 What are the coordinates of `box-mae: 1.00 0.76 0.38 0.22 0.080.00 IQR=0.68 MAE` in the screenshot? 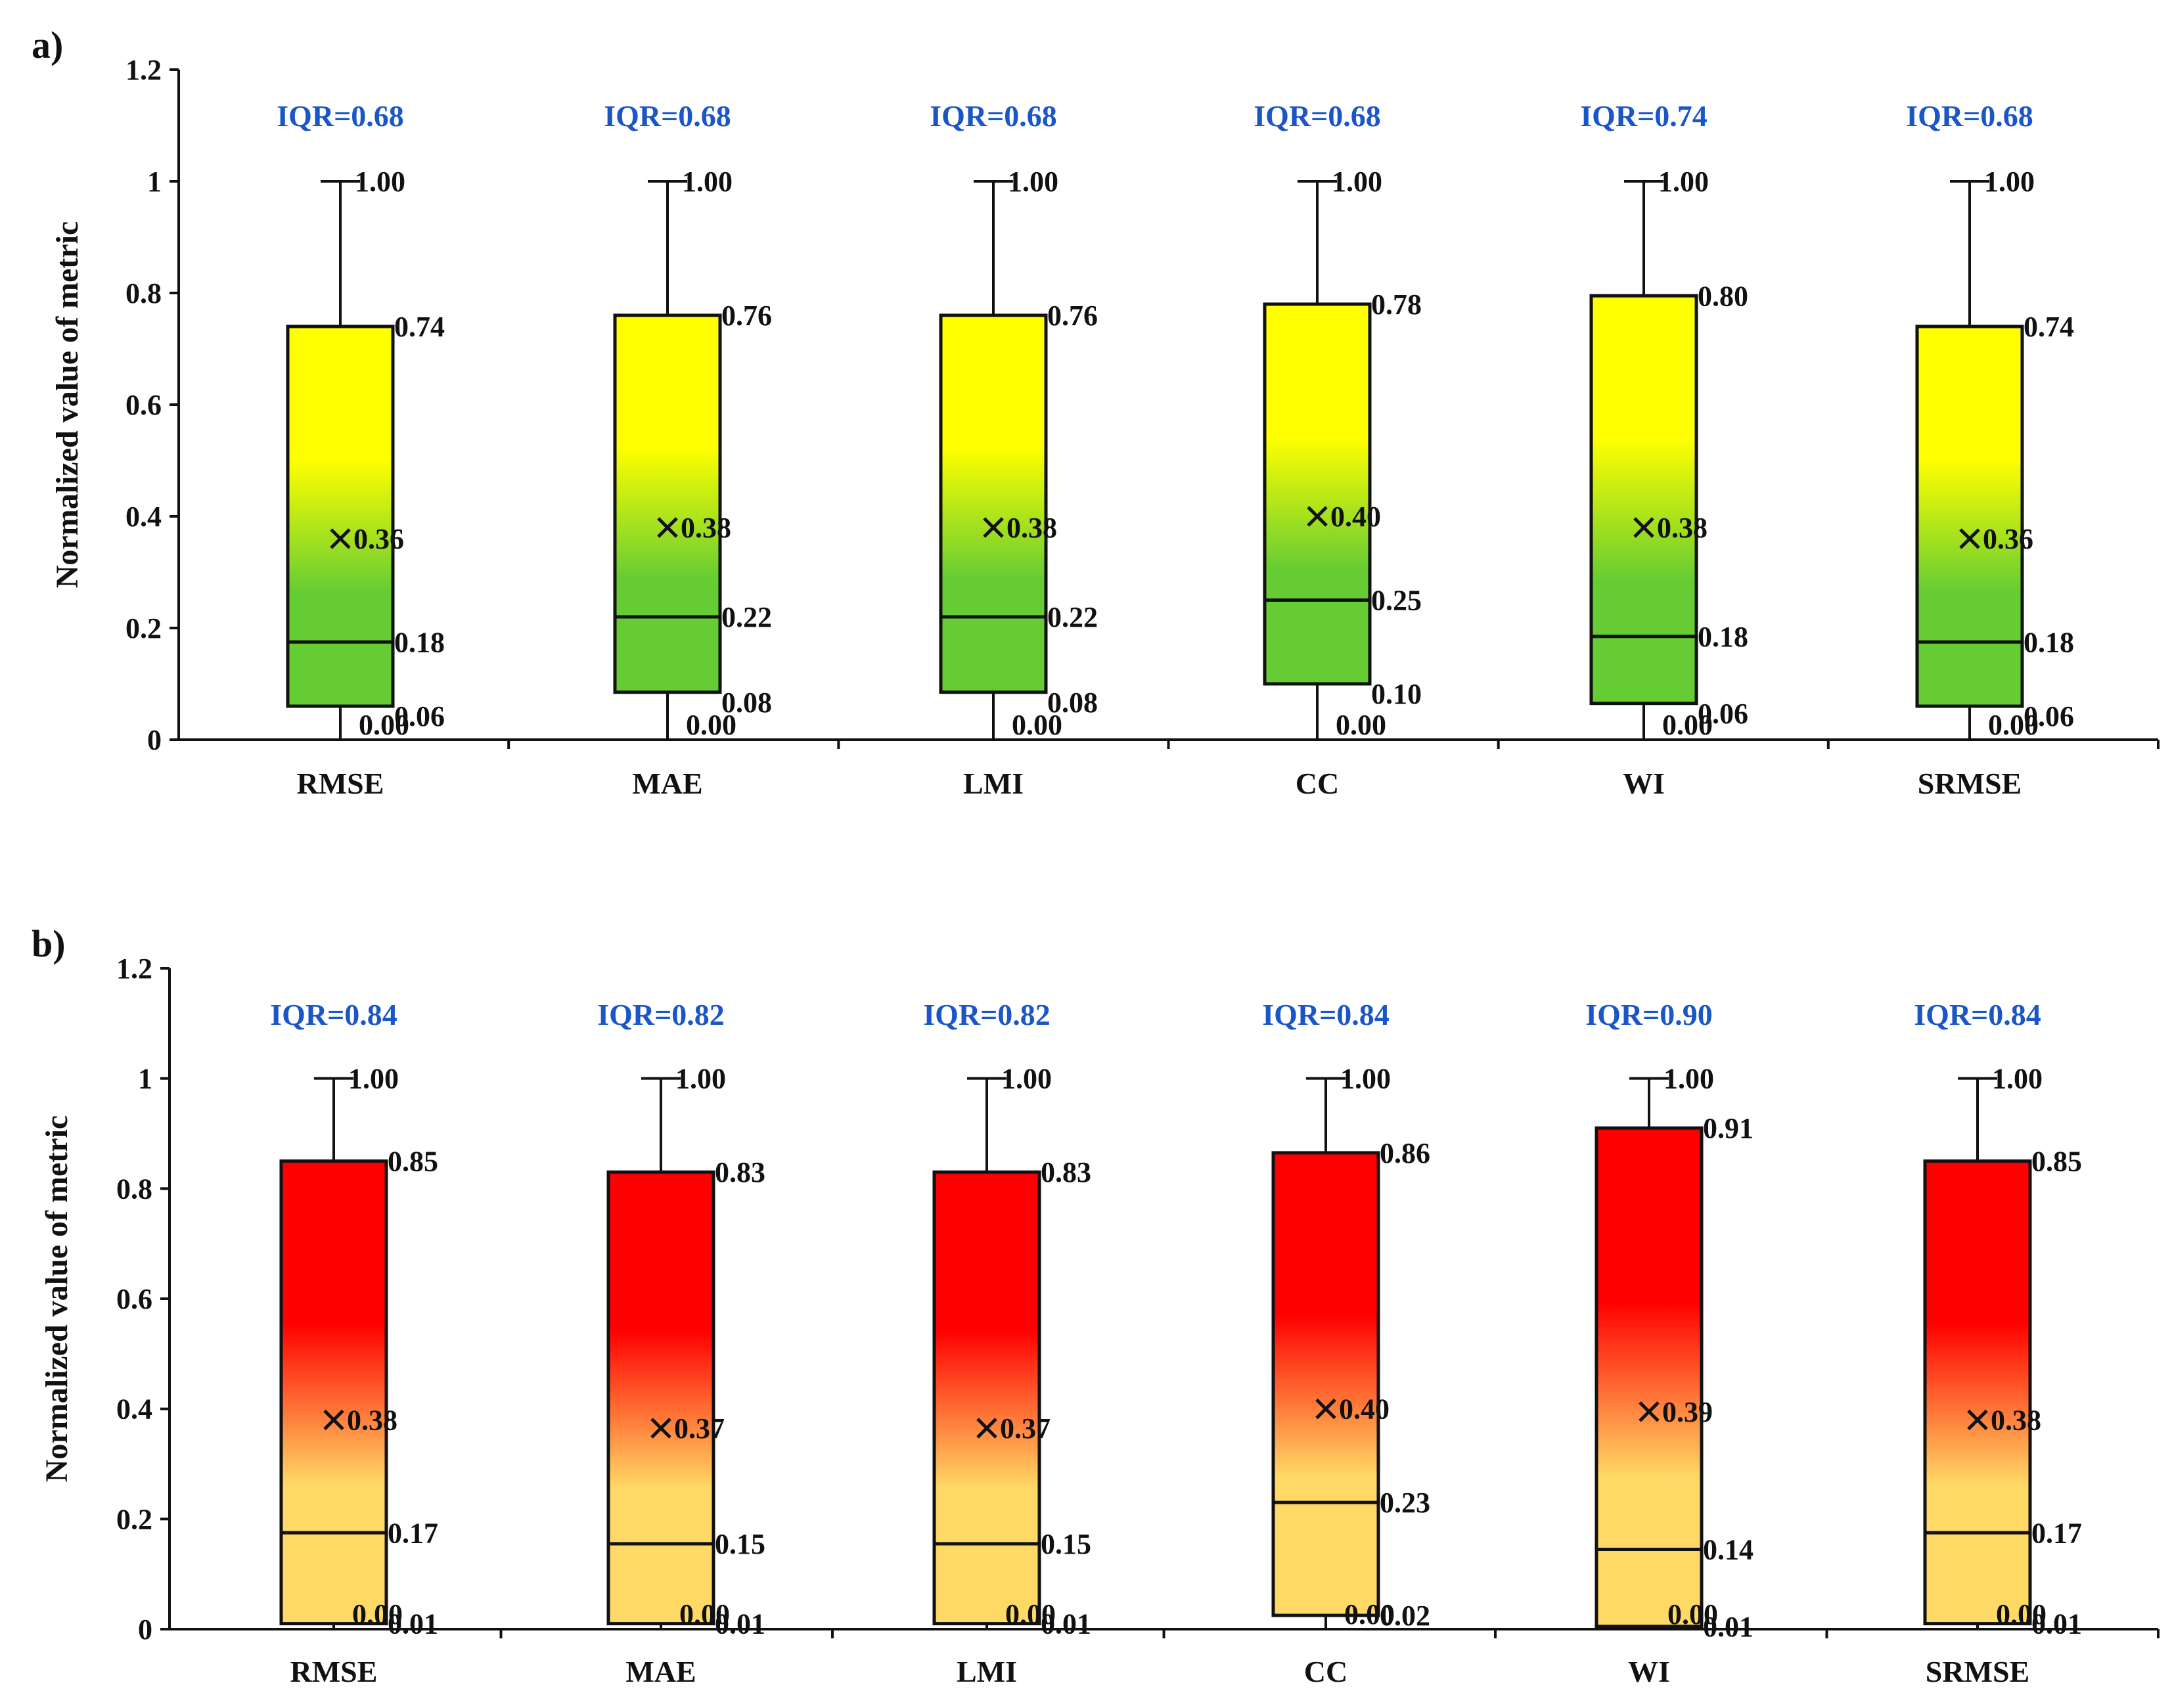 It's located at (688, 449).